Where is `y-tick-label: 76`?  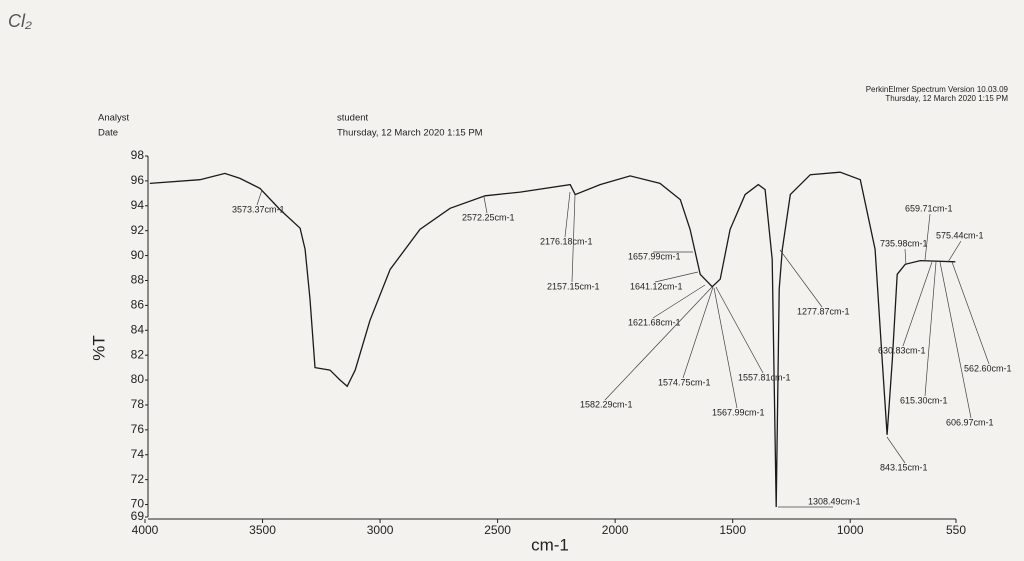 y-tick-label: 76 is located at coordinates (138, 429).